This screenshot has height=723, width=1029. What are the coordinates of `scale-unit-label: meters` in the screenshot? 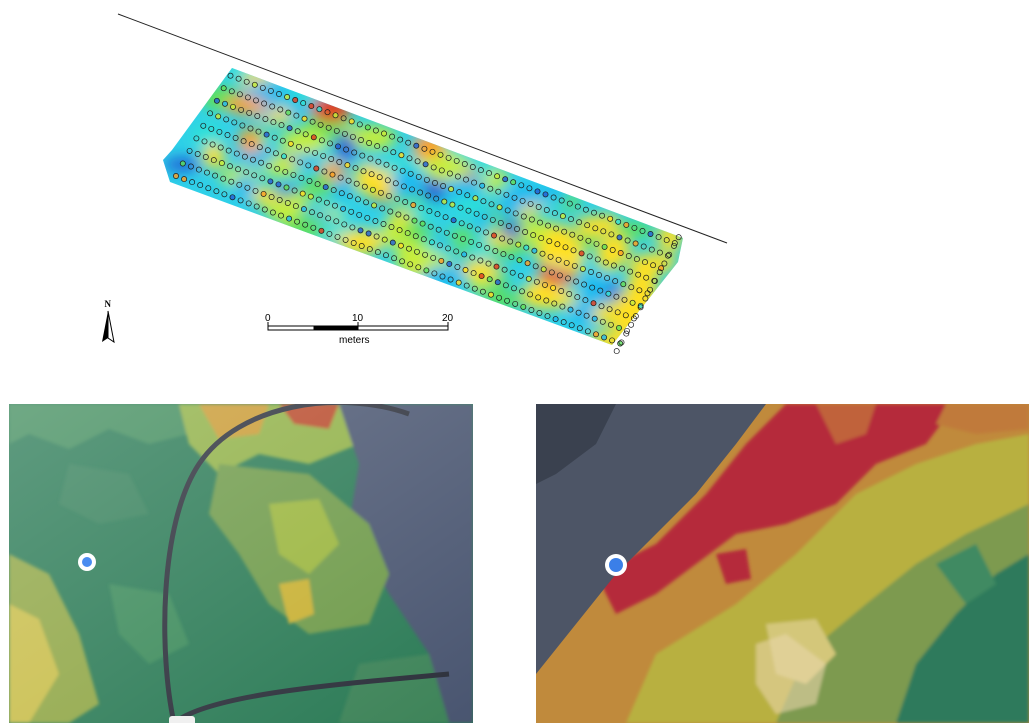 It's located at (354, 340).